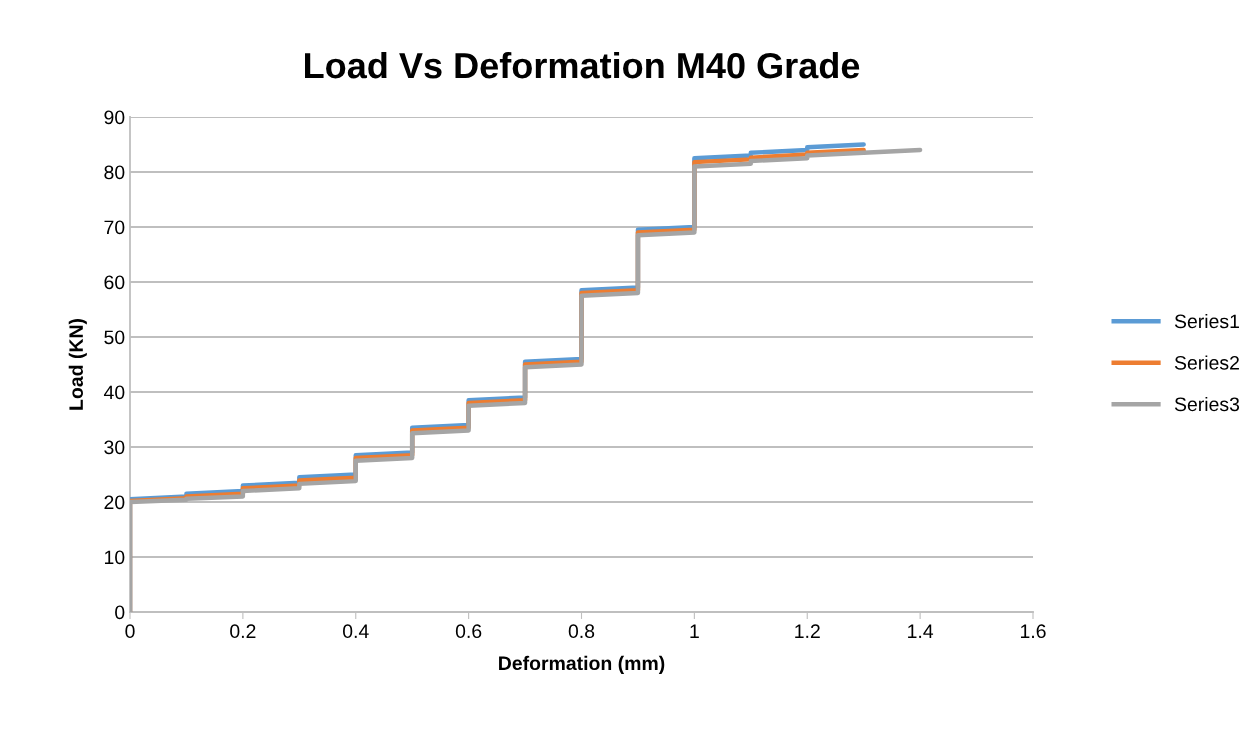 The height and width of the screenshot is (732, 1253). I want to click on y-tick-label: 70, so click(114, 227).